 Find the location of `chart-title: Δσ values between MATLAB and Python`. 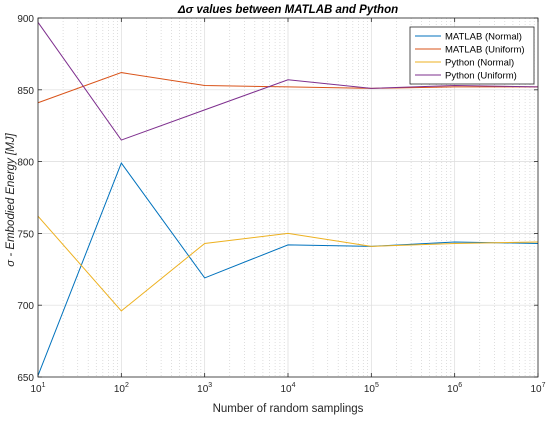

chart-title: Δσ values between MATLAB and Python is located at coordinates (287, 10).